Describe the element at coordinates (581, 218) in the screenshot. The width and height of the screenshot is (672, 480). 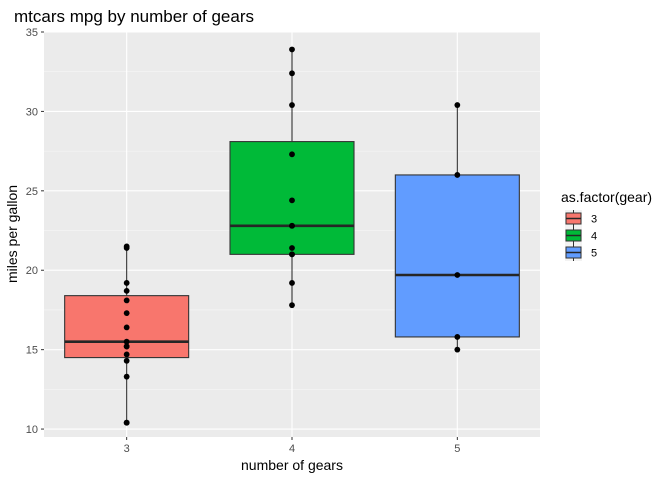
I see `legend-item-3: 3` at that location.